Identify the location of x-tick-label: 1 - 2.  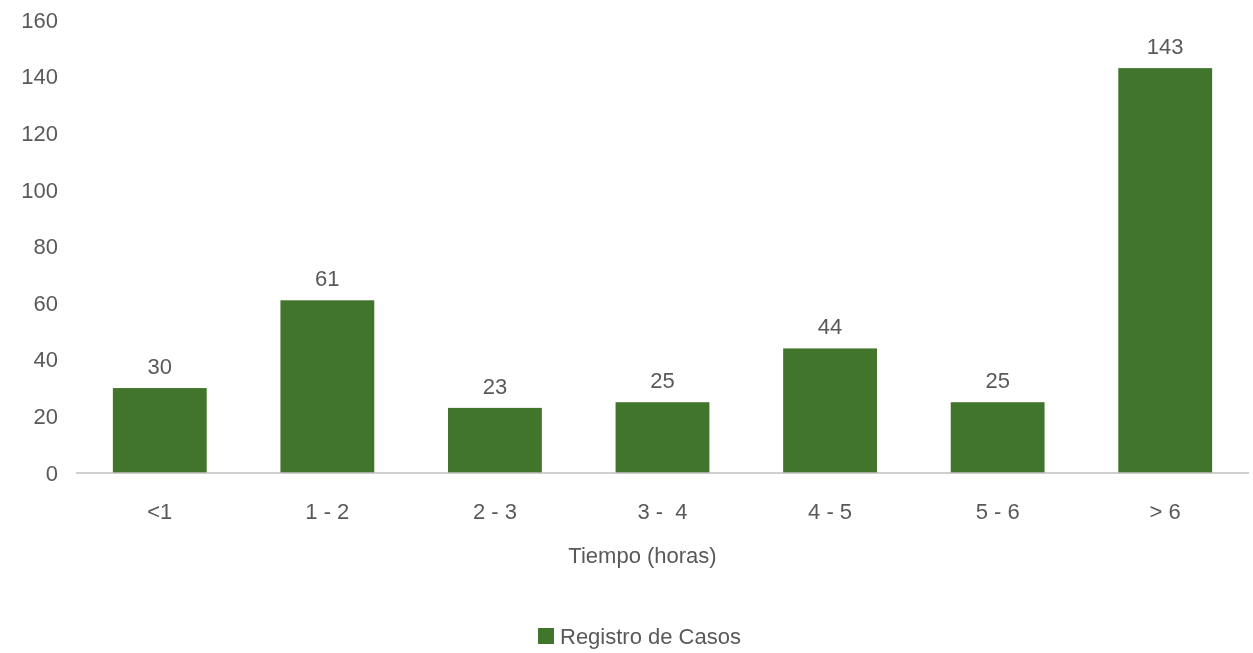
(327, 511).